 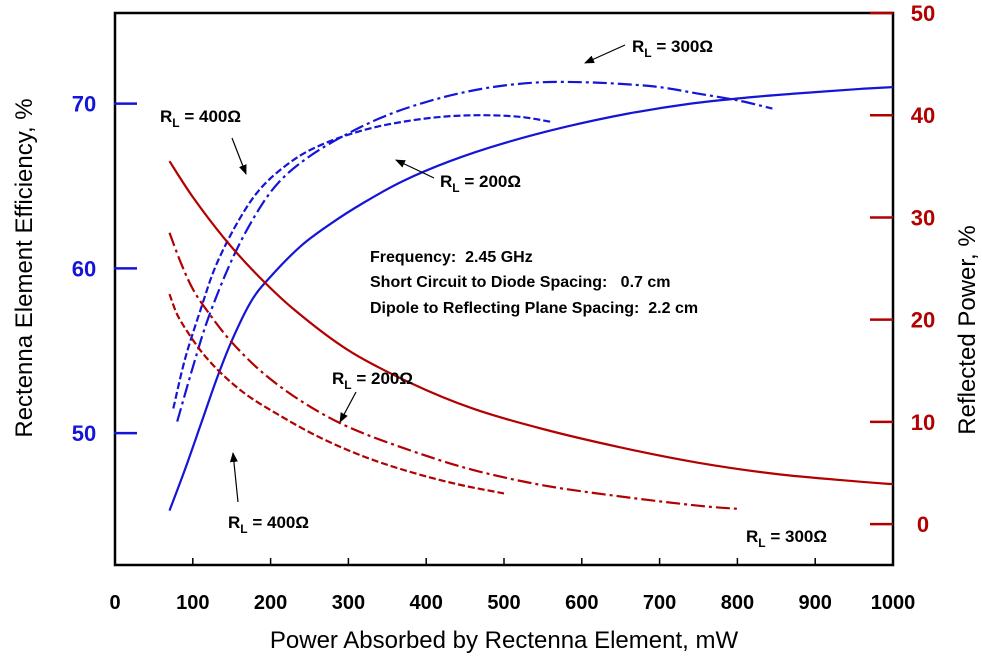 What do you see at coordinates (520, 282) in the screenshot?
I see `note-short-circuit-spacing: Short Circuit to Diode Spacing: 0.7 cm` at bounding box center [520, 282].